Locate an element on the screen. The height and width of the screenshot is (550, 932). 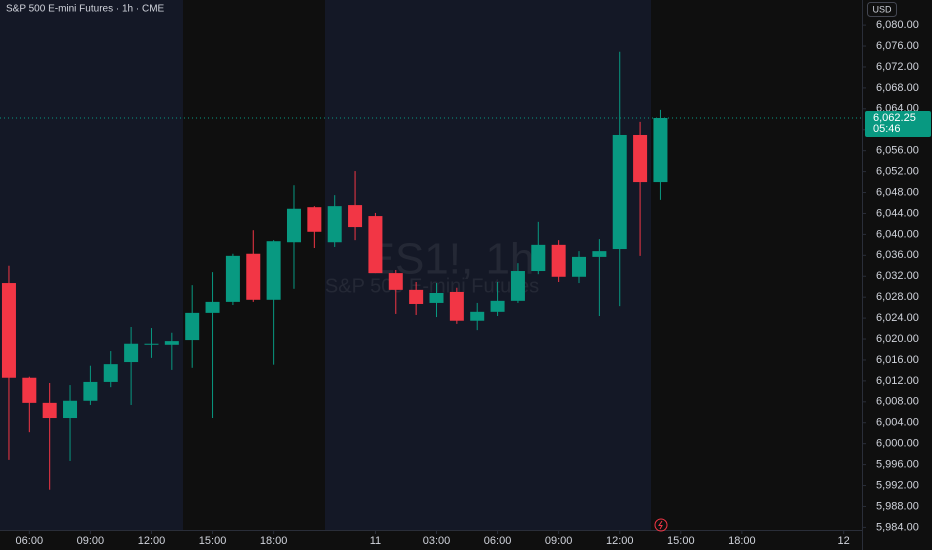
y-tick-label: 6,044.00 is located at coordinates (897, 213).